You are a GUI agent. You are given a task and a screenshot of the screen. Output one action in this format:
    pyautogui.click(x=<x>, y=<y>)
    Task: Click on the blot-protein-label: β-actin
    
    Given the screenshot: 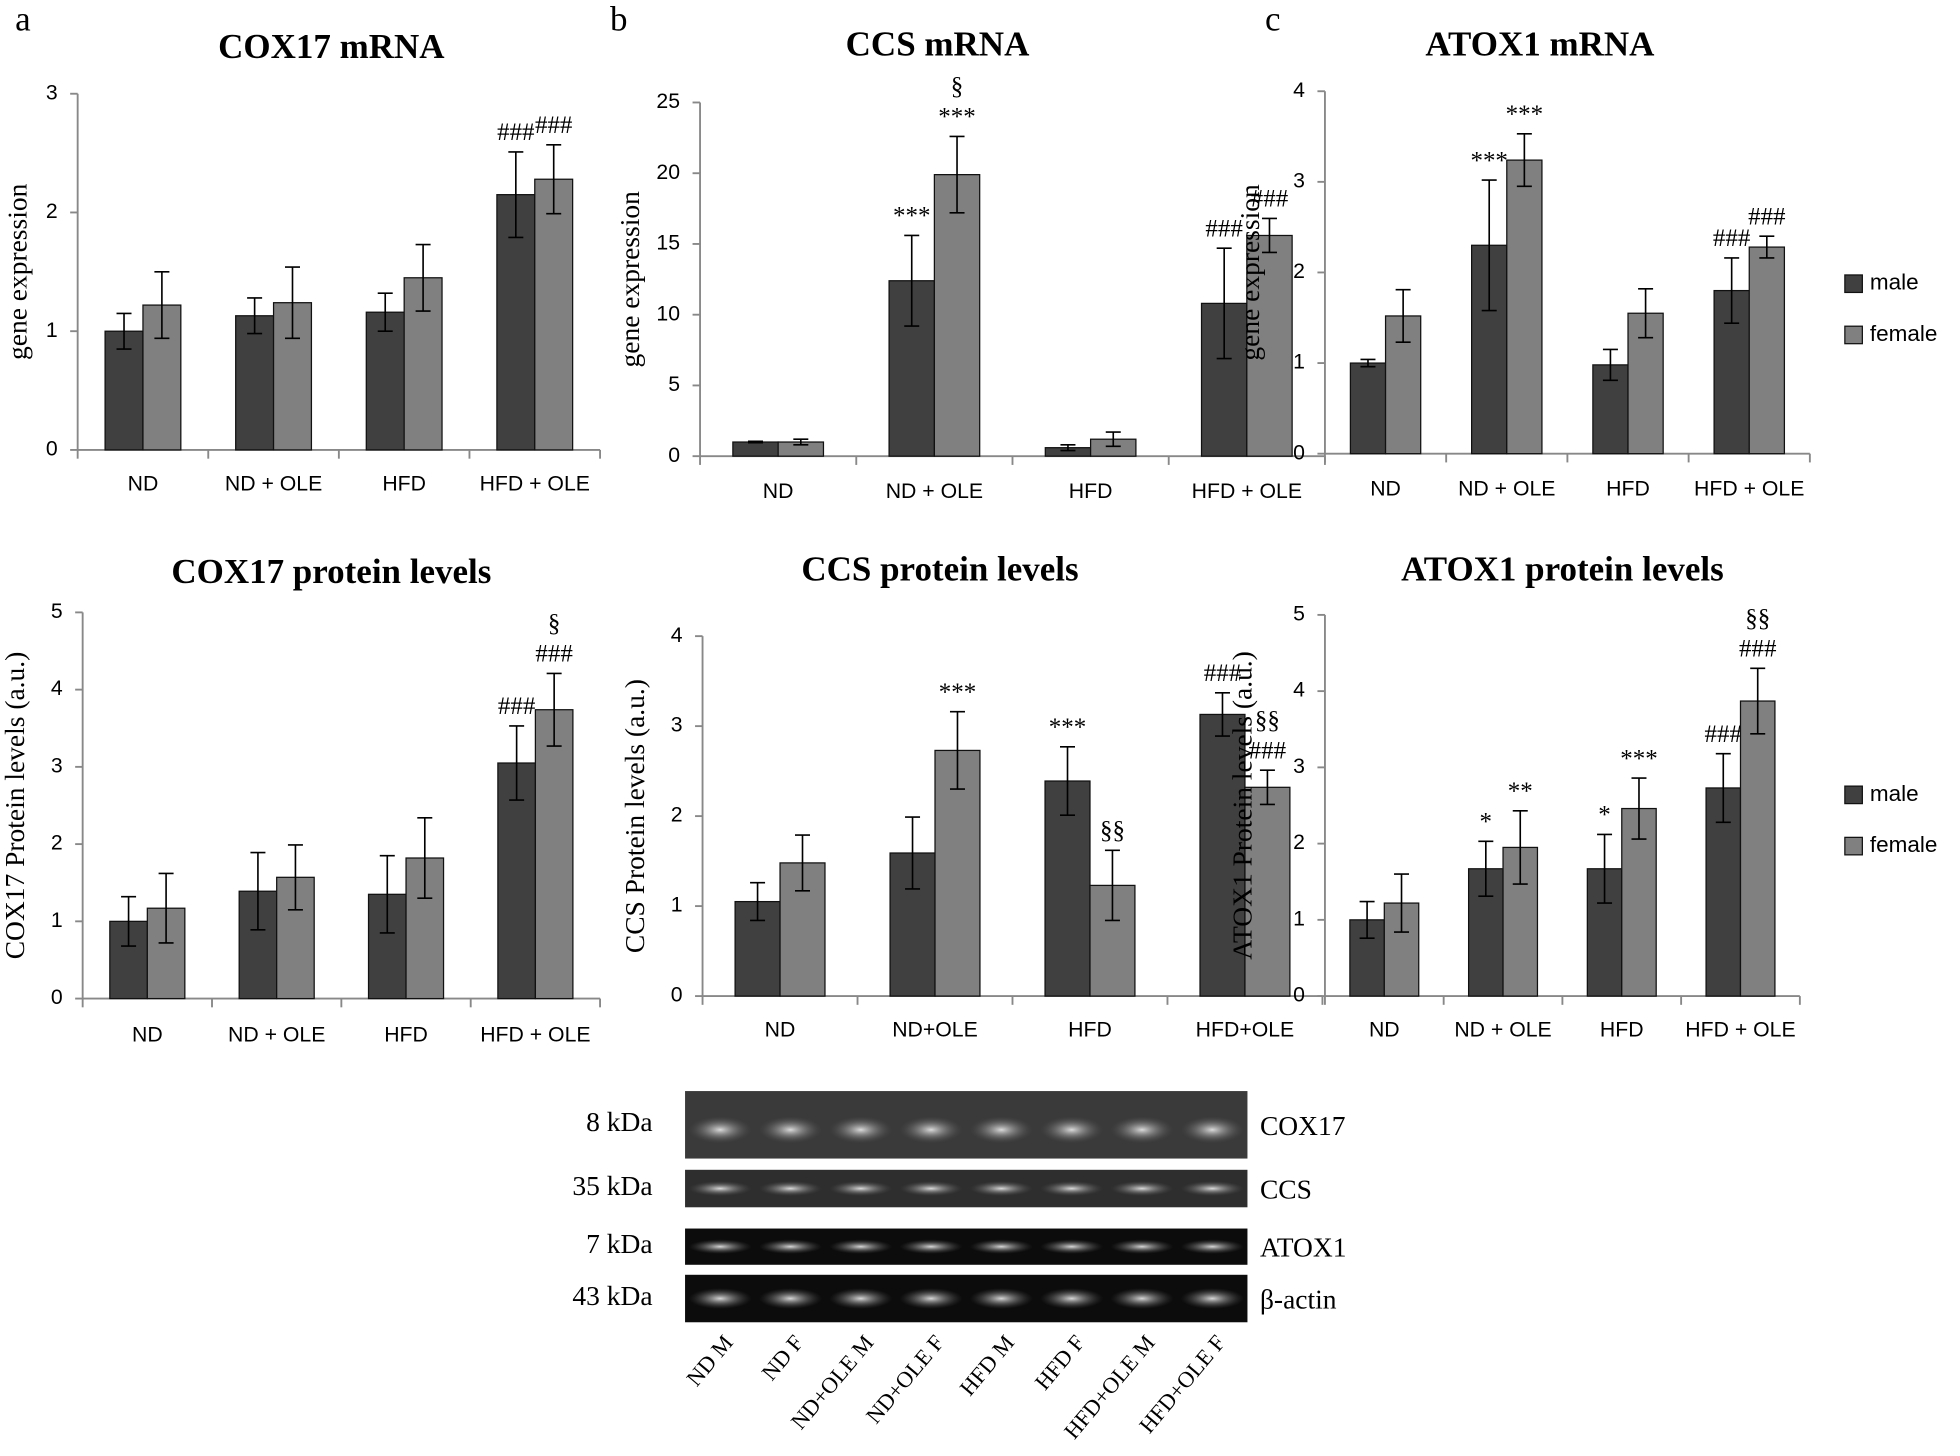 What is the action you would take?
    pyautogui.click(x=1298, y=1300)
    